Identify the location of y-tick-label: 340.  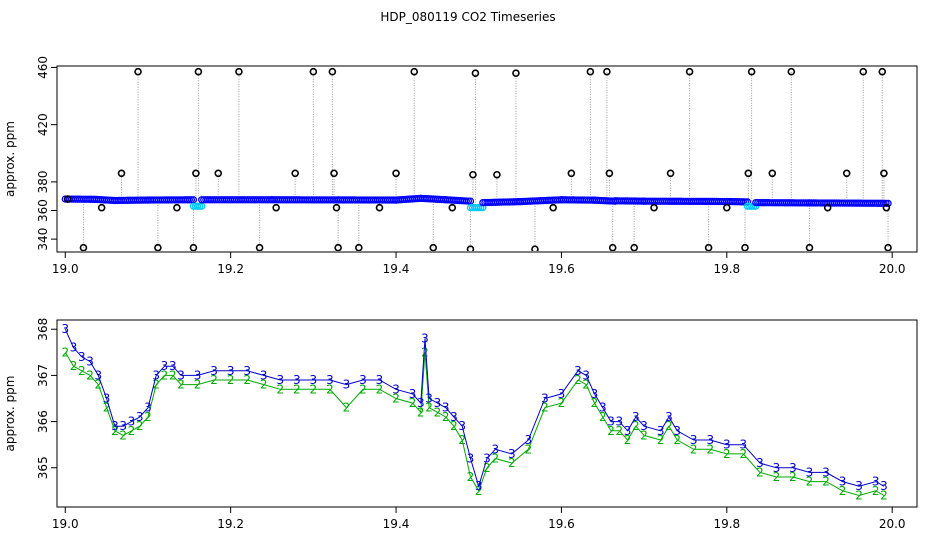
(43, 239).